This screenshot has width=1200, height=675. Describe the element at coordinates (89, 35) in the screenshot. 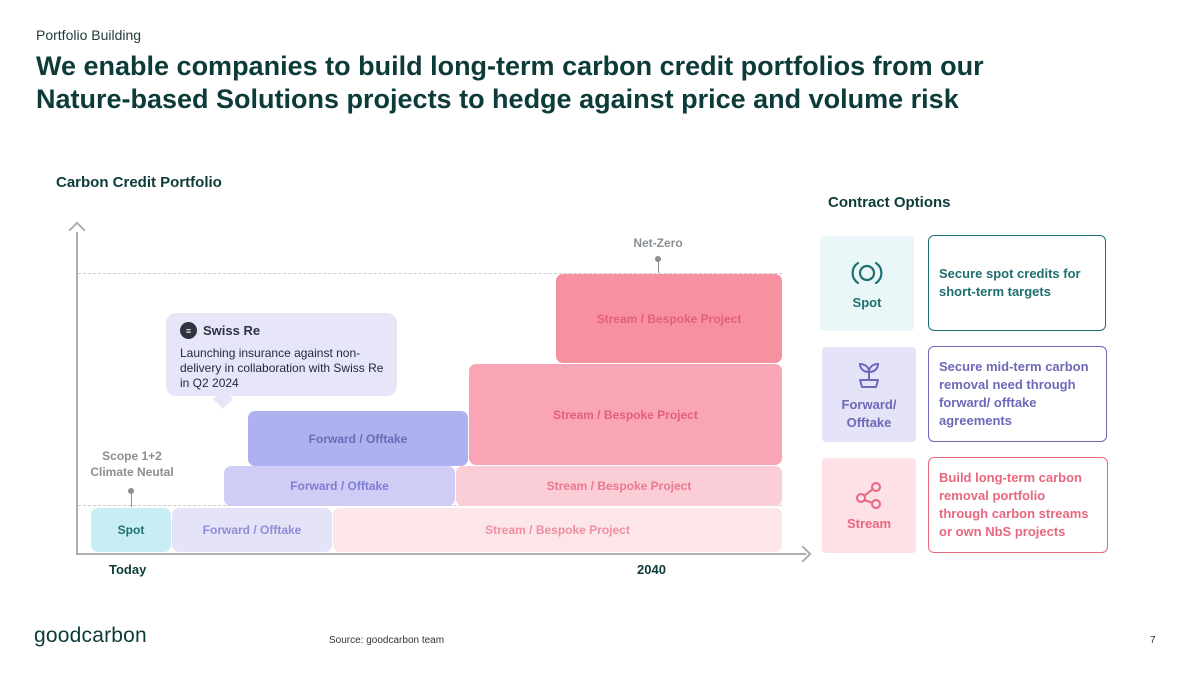

I see `section-kicker: Portfolio Building` at that location.